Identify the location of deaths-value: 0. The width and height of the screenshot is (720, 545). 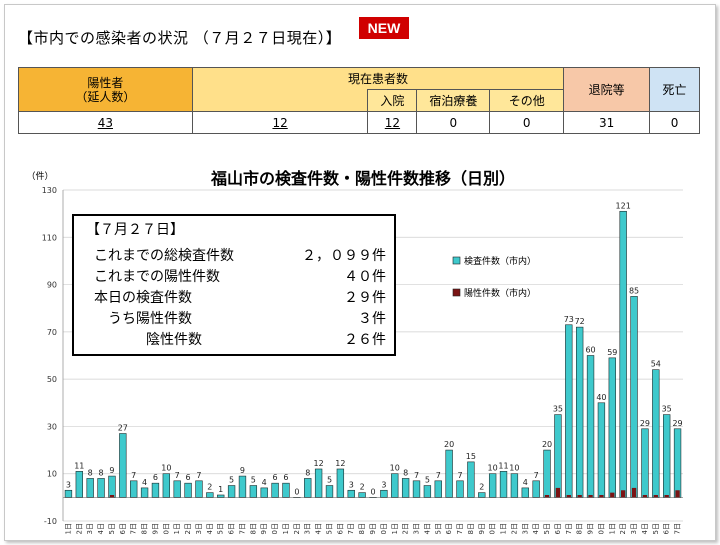
(674, 122).